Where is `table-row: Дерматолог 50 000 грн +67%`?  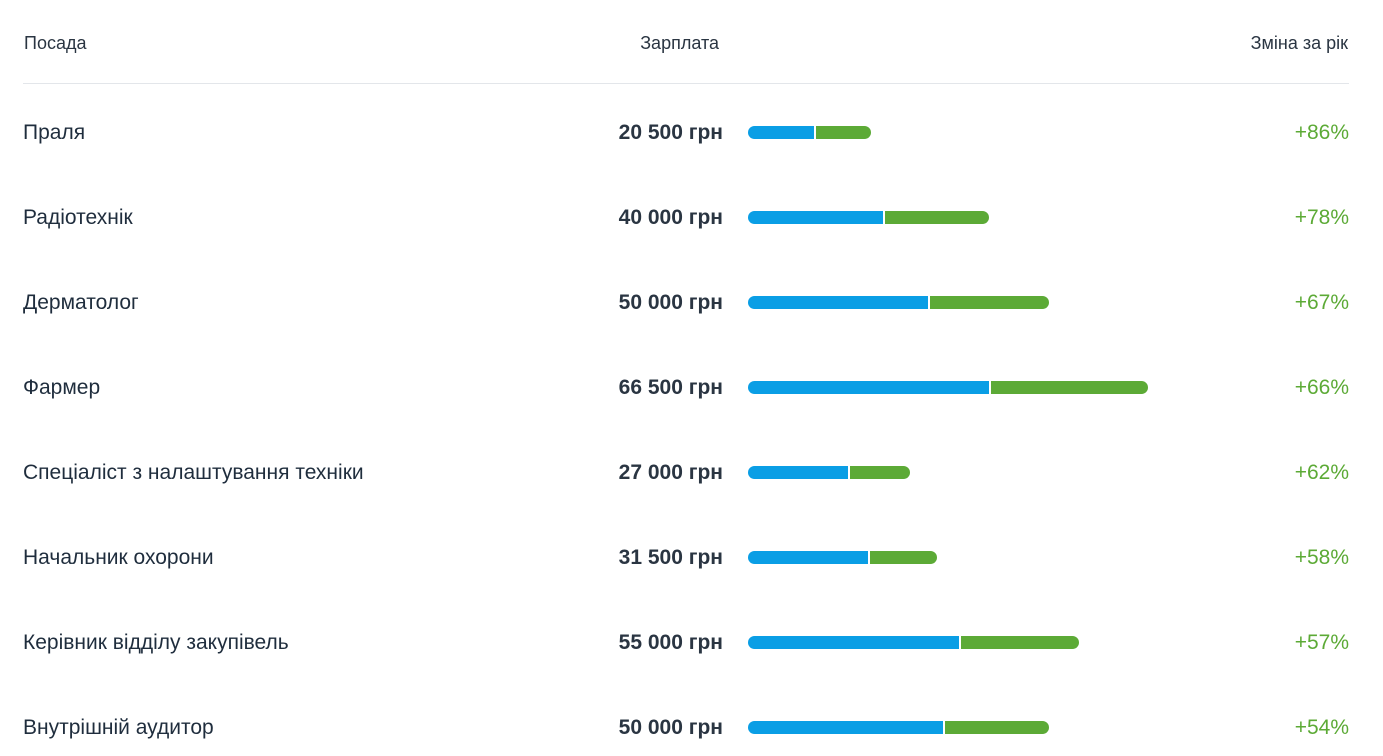
table-row: Дерматолог 50 000 грн +67% is located at coordinates (686, 303).